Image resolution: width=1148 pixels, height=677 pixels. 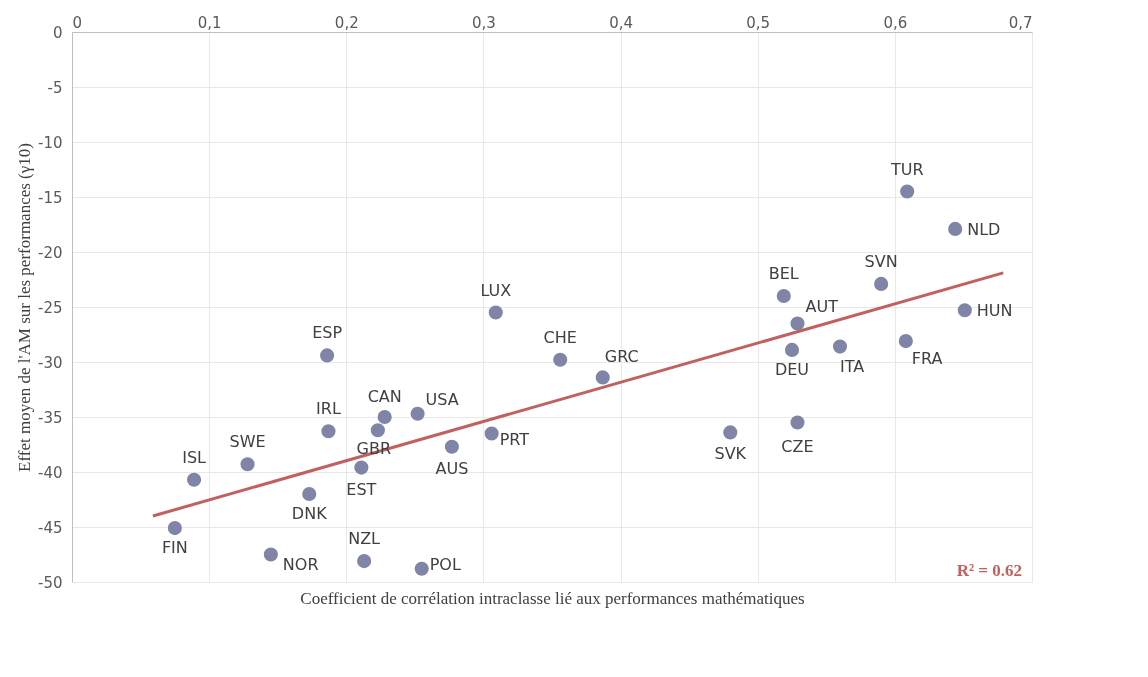 What do you see at coordinates (50, 472) in the screenshot?
I see `y-tick-label: -40` at bounding box center [50, 472].